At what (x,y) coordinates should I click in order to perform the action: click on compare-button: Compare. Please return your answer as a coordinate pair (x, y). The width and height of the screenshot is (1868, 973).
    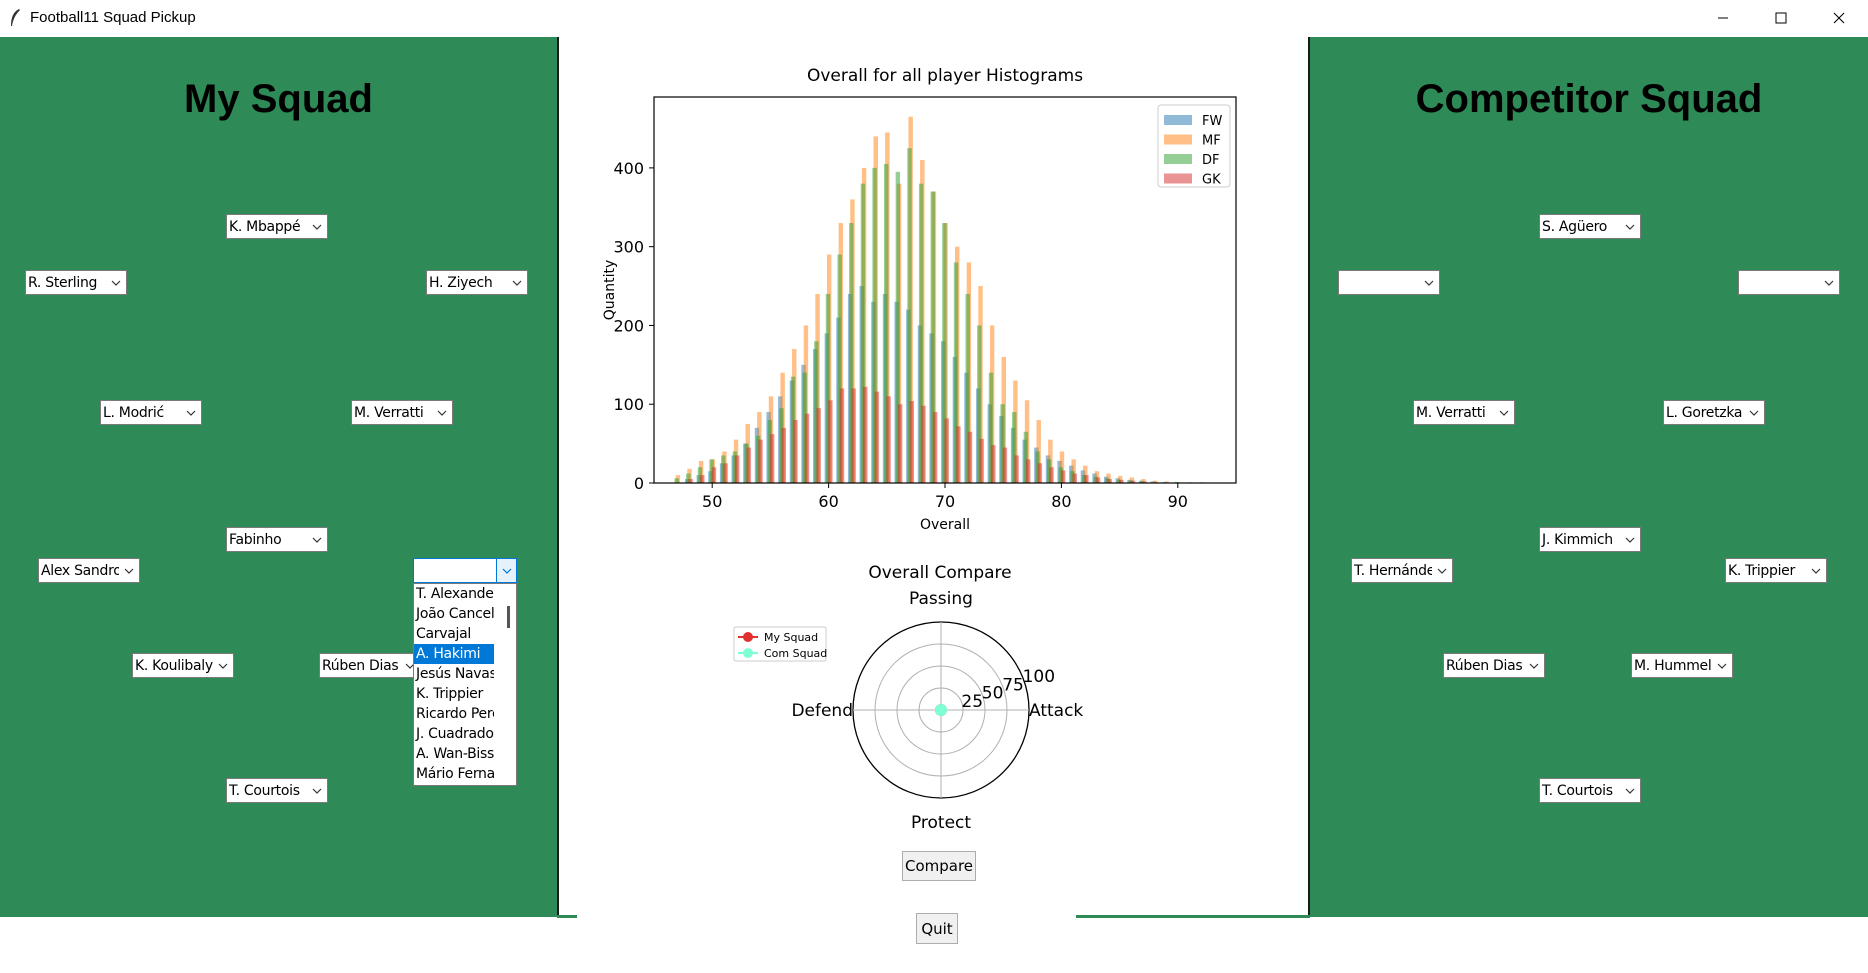
    Looking at the image, I should click on (939, 866).